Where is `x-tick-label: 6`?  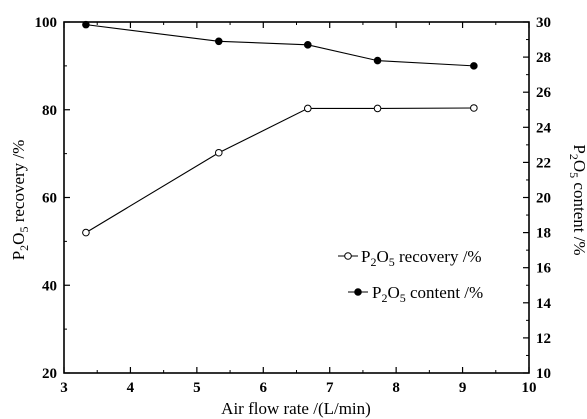 x-tick-label: 6 is located at coordinates (264, 388).